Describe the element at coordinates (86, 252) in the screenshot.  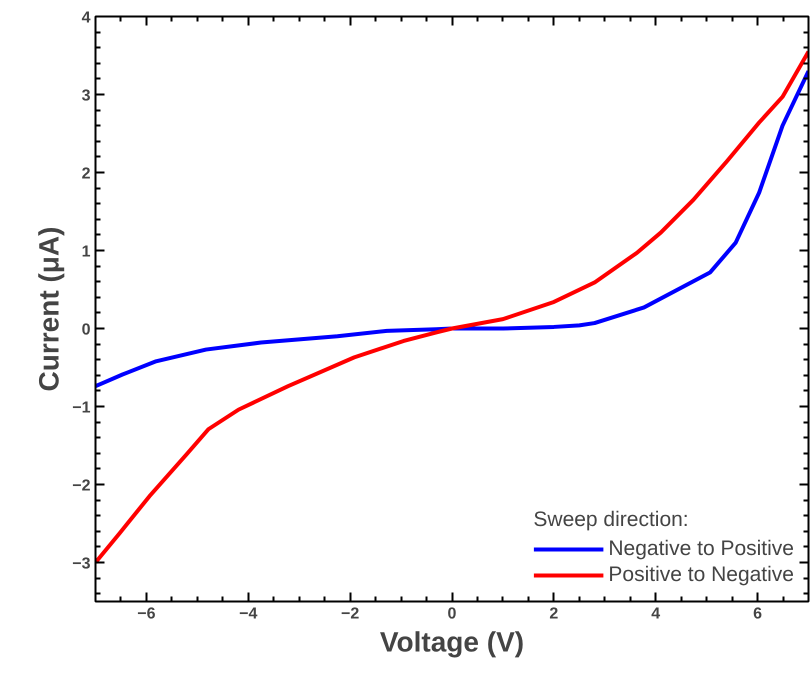
I see `y-tick-label: 1` at that location.